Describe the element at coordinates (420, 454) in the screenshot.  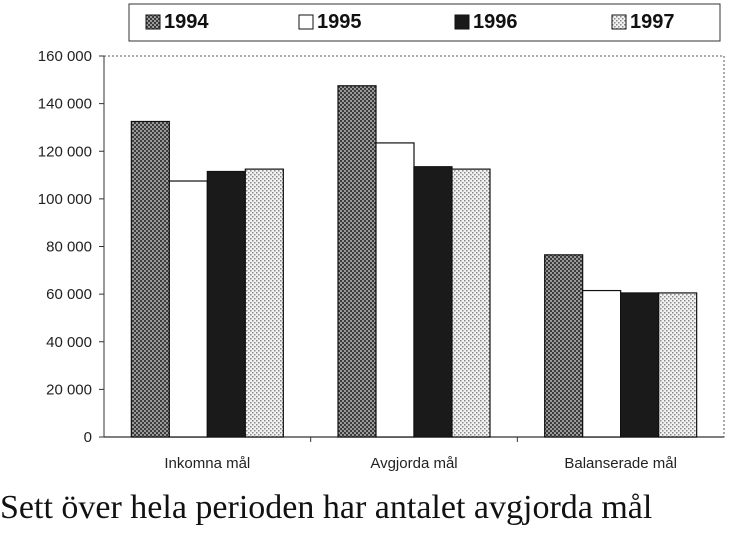
I see `x-axis-ticks: Inkomna mål Avgjorda mål Balanserade mål` at that location.